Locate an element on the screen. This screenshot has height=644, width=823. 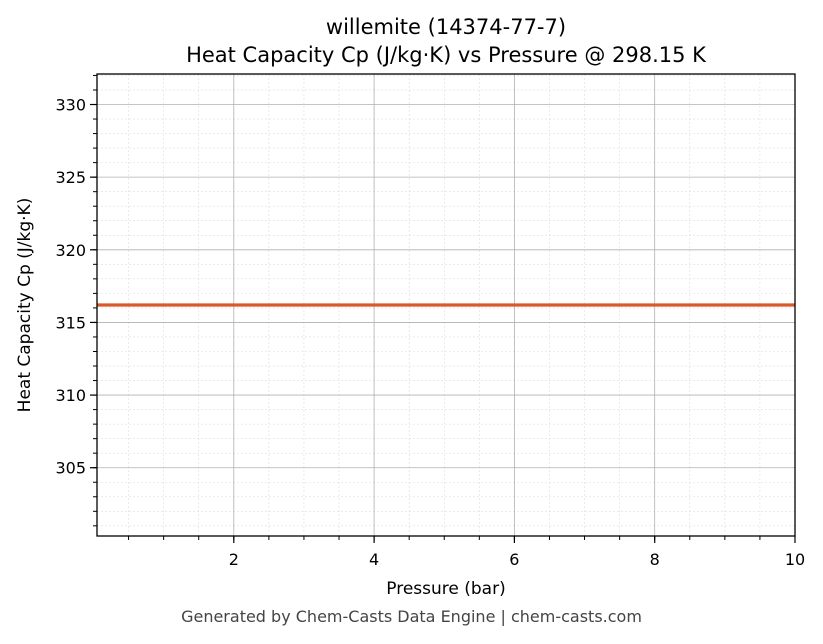
y-tick-label: 330 is located at coordinates (70, 105).